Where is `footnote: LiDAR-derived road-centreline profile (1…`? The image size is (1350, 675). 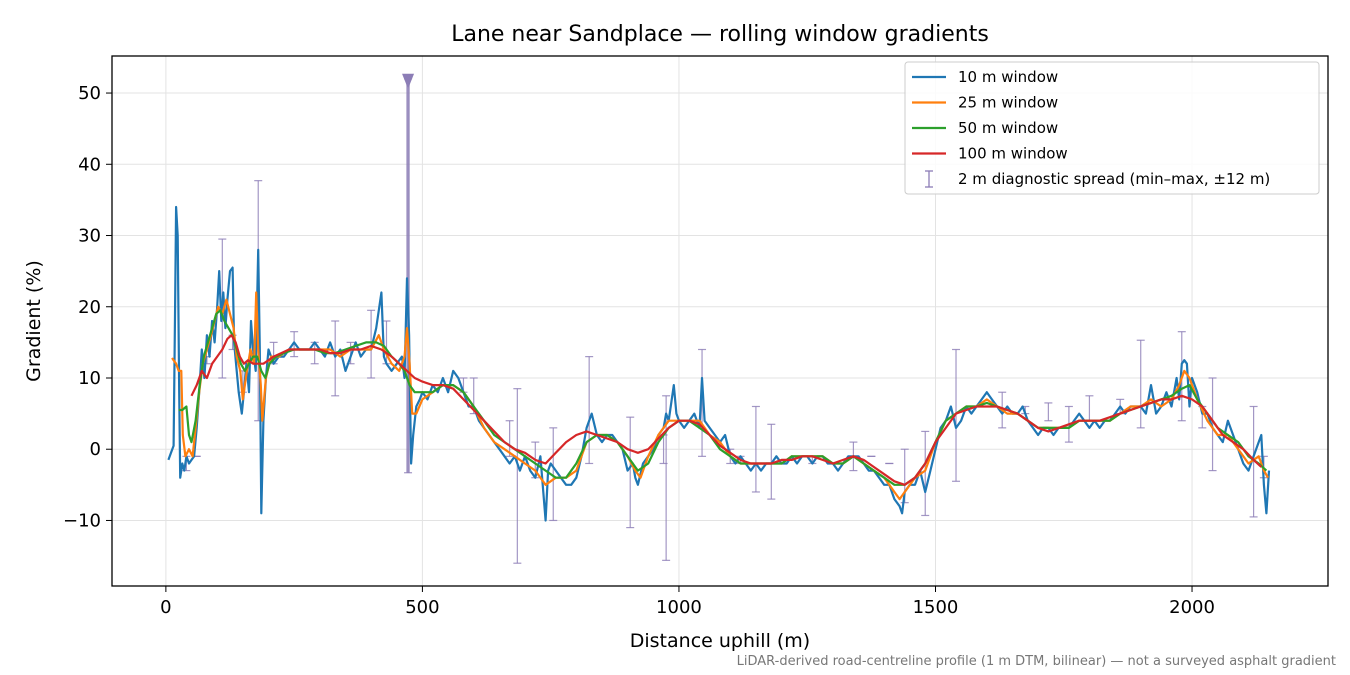 footnote: LiDAR-derived road-centreline profile (1… is located at coordinates (1036, 661).